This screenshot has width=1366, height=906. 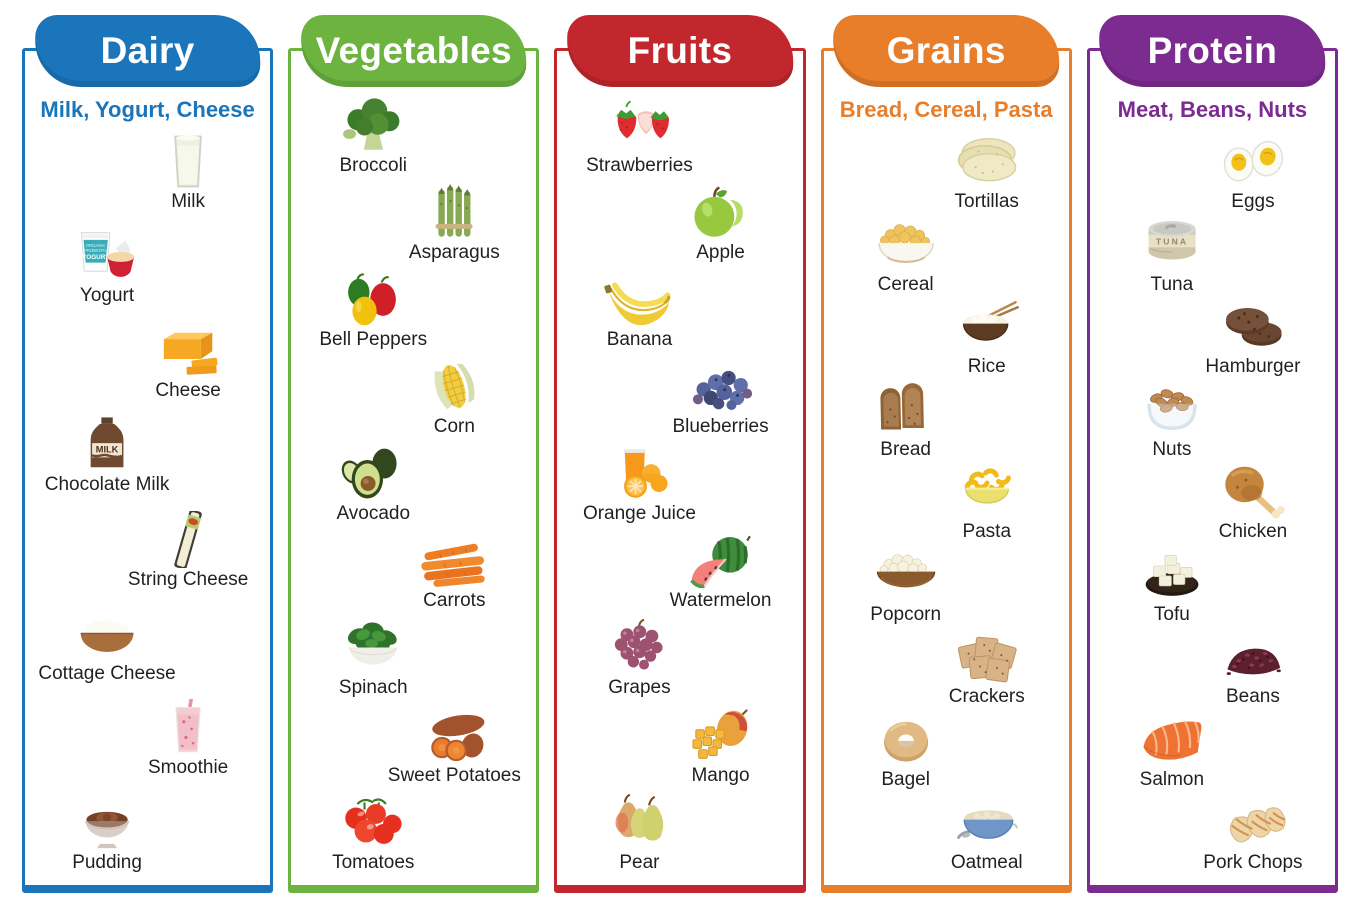 I want to click on food-label: Salmon, so click(x=1172, y=780).